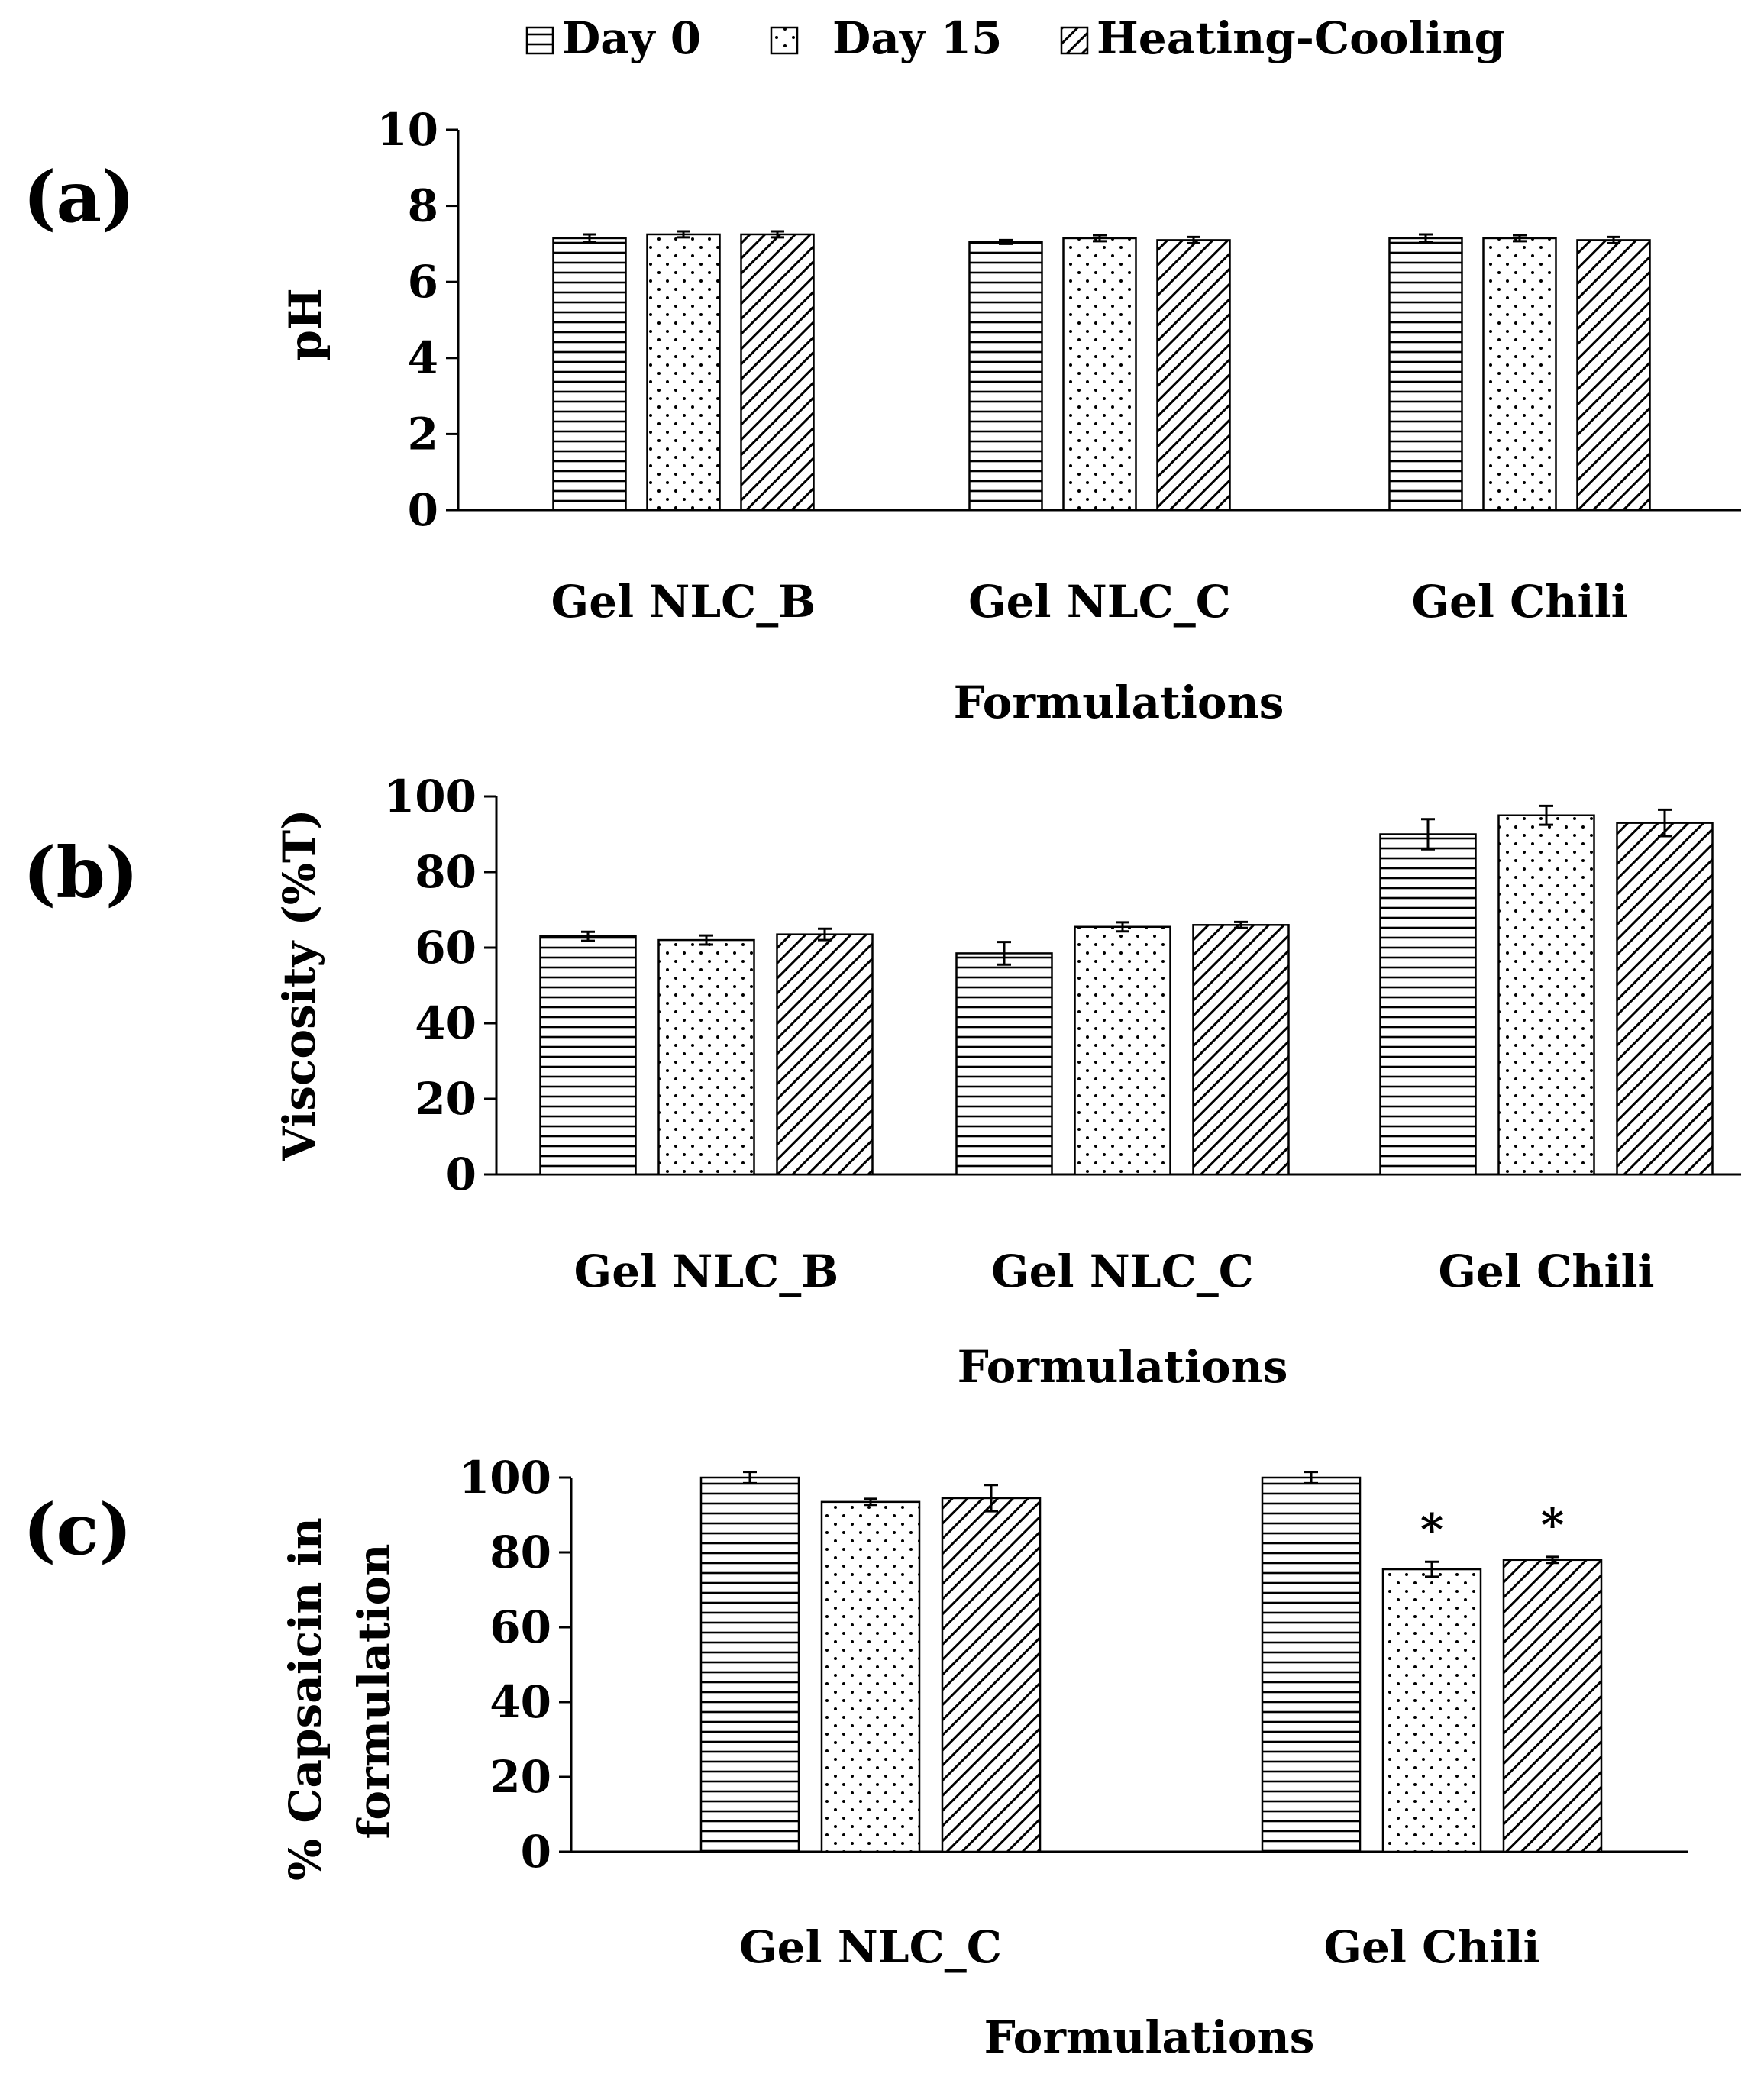 This screenshot has height=2077, width=1764. What do you see at coordinates (407, 130) in the screenshot?
I see `y-tick-label: 10` at bounding box center [407, 130].